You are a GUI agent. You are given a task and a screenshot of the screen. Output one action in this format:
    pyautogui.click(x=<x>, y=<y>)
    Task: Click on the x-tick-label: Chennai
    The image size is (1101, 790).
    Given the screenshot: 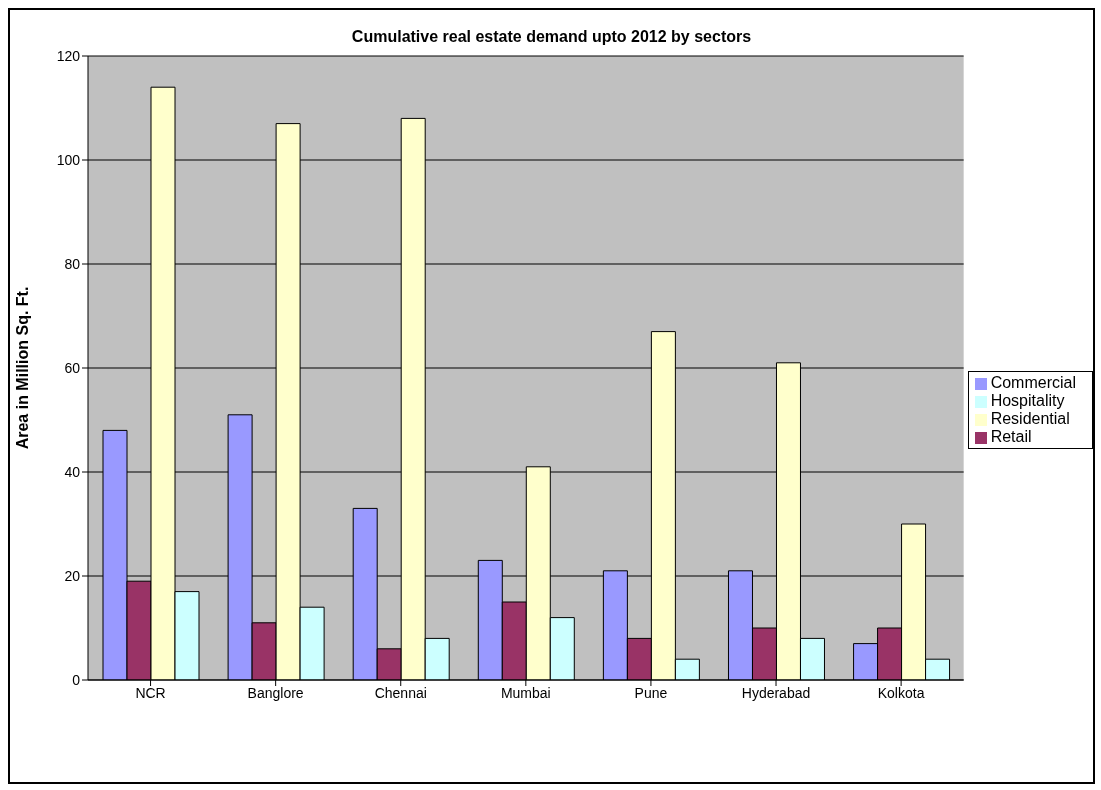 What is the action you would take?
    pyautogui.click(x=400, y=692)
    